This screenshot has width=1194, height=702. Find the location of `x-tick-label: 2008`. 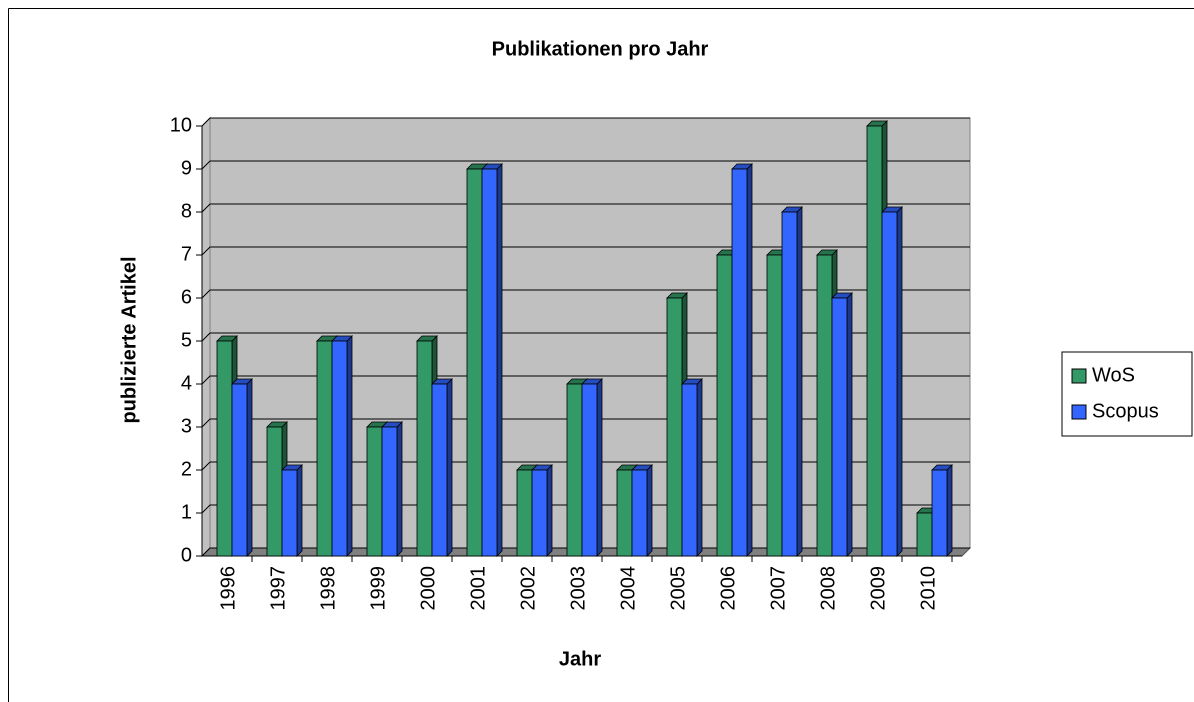

x-tick-label: 2008 is located at coordinates (828, 588).